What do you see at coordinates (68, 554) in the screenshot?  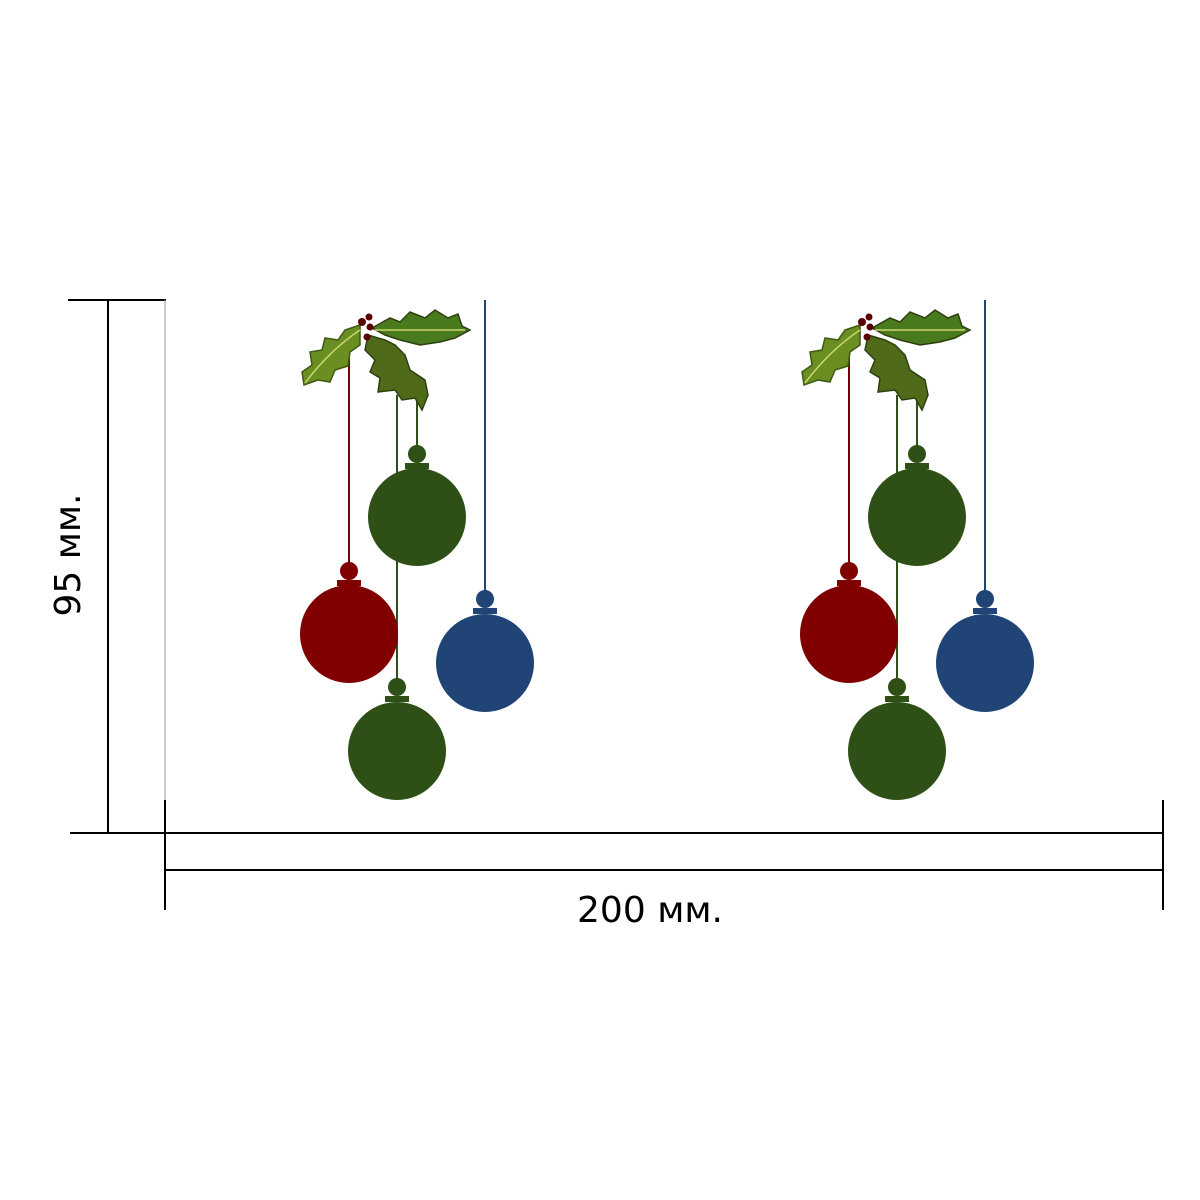 I see `height-label: 95 мм.` at bounding box center [68, 554].